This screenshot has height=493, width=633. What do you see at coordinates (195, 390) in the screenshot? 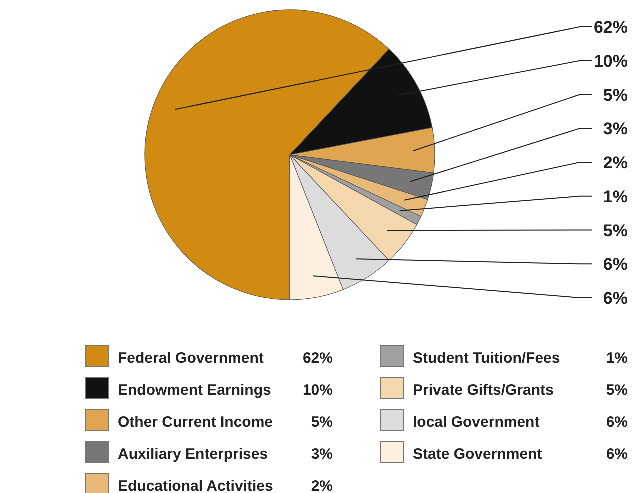
I see `legend-label: Endowment Earnings` at bounding box center [195, 390].